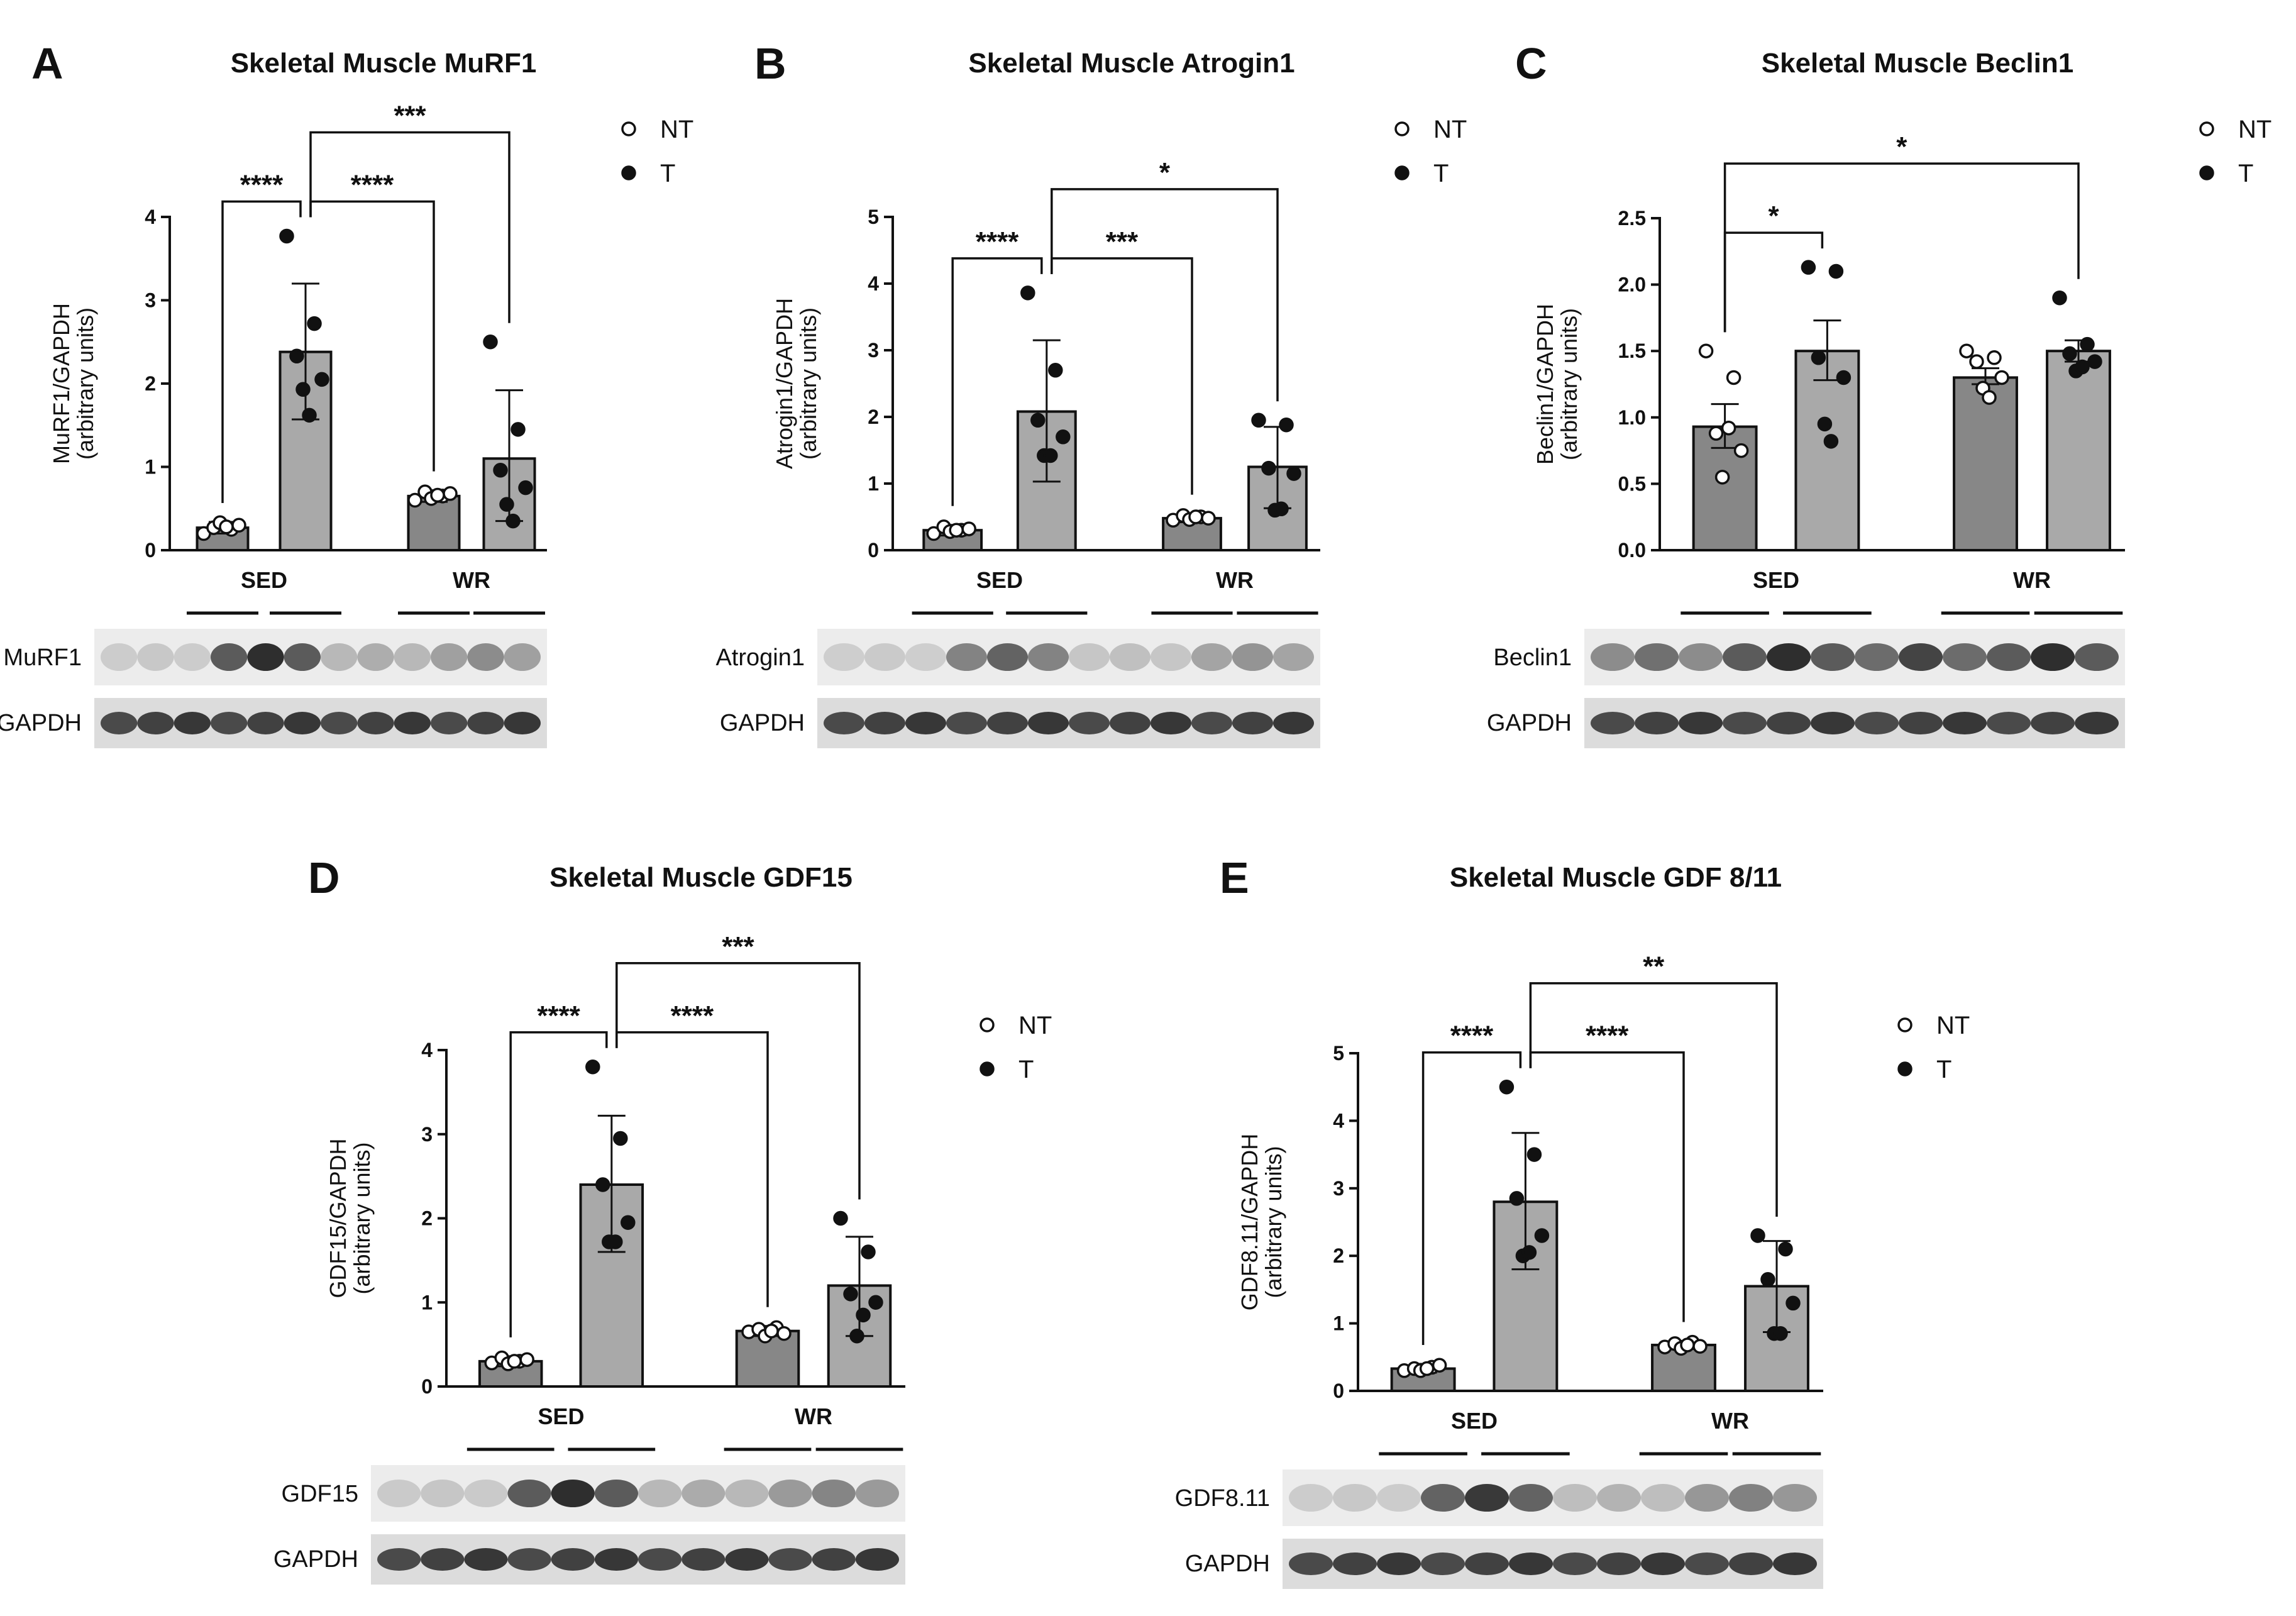 This screenshot has height=1616, width=2296. Describe the element at coordinates (1632, 483) in the screenshot. I see `y-tick-label: 0.5` at that location.